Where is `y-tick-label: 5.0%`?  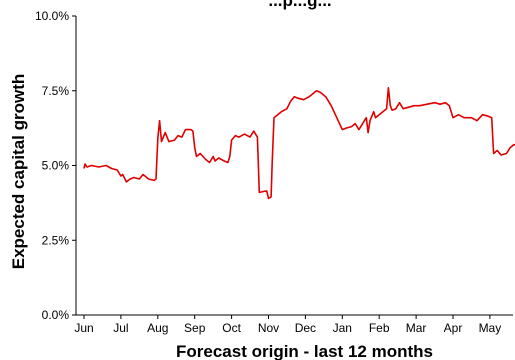 y-tick-label: 5.0% is located at coordinates (56, 166).